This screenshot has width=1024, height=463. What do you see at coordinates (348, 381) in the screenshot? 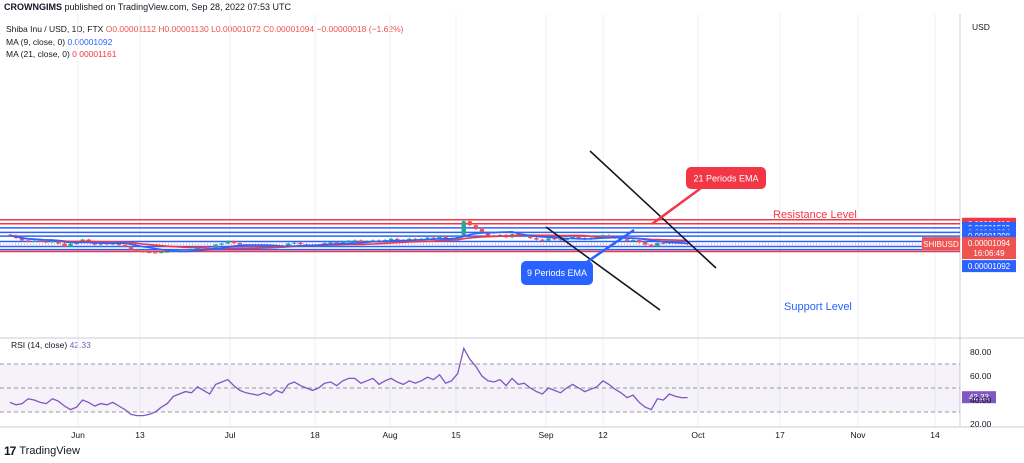
I see `rsi-line` at bounding box center [348, 381].